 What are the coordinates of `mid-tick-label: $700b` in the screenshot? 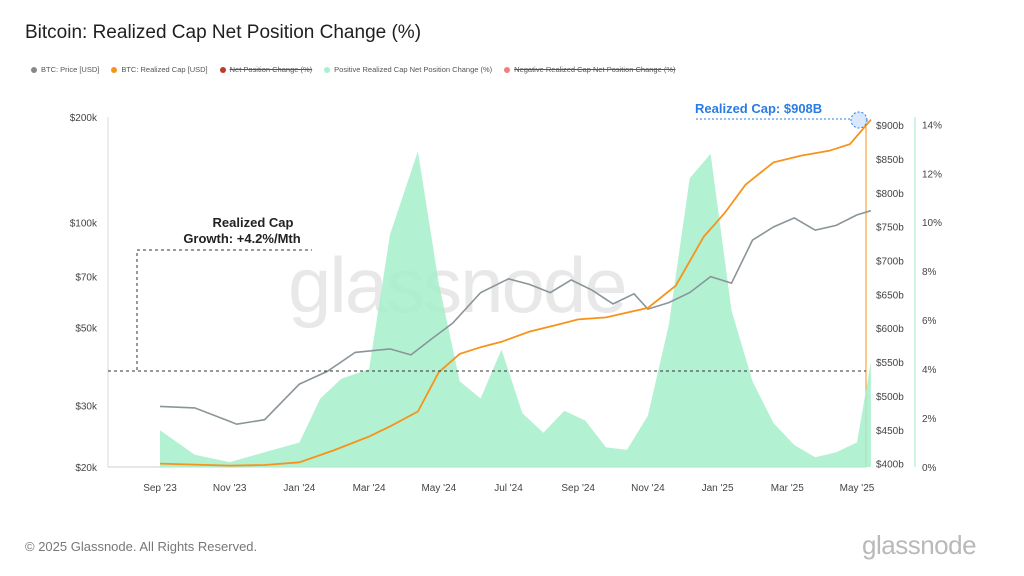 It's located at (890, 262).